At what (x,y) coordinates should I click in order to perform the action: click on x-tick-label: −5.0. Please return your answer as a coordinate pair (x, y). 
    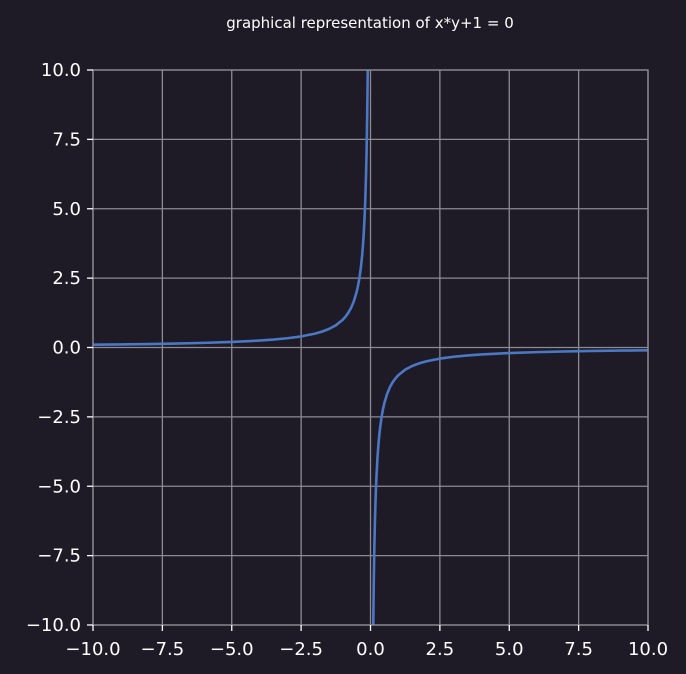
    Looking at the image, I should click on (232, 649).